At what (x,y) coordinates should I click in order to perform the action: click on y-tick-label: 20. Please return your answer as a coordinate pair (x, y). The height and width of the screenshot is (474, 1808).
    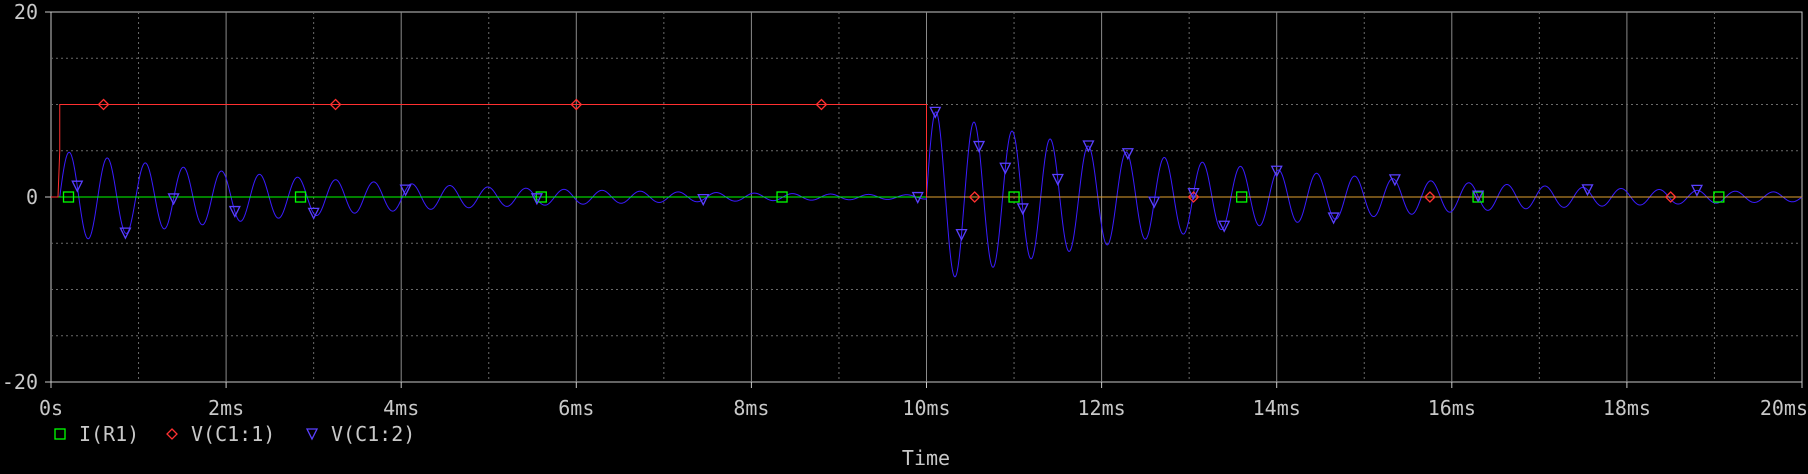
    Looking at the image, I should click on (26, 12).